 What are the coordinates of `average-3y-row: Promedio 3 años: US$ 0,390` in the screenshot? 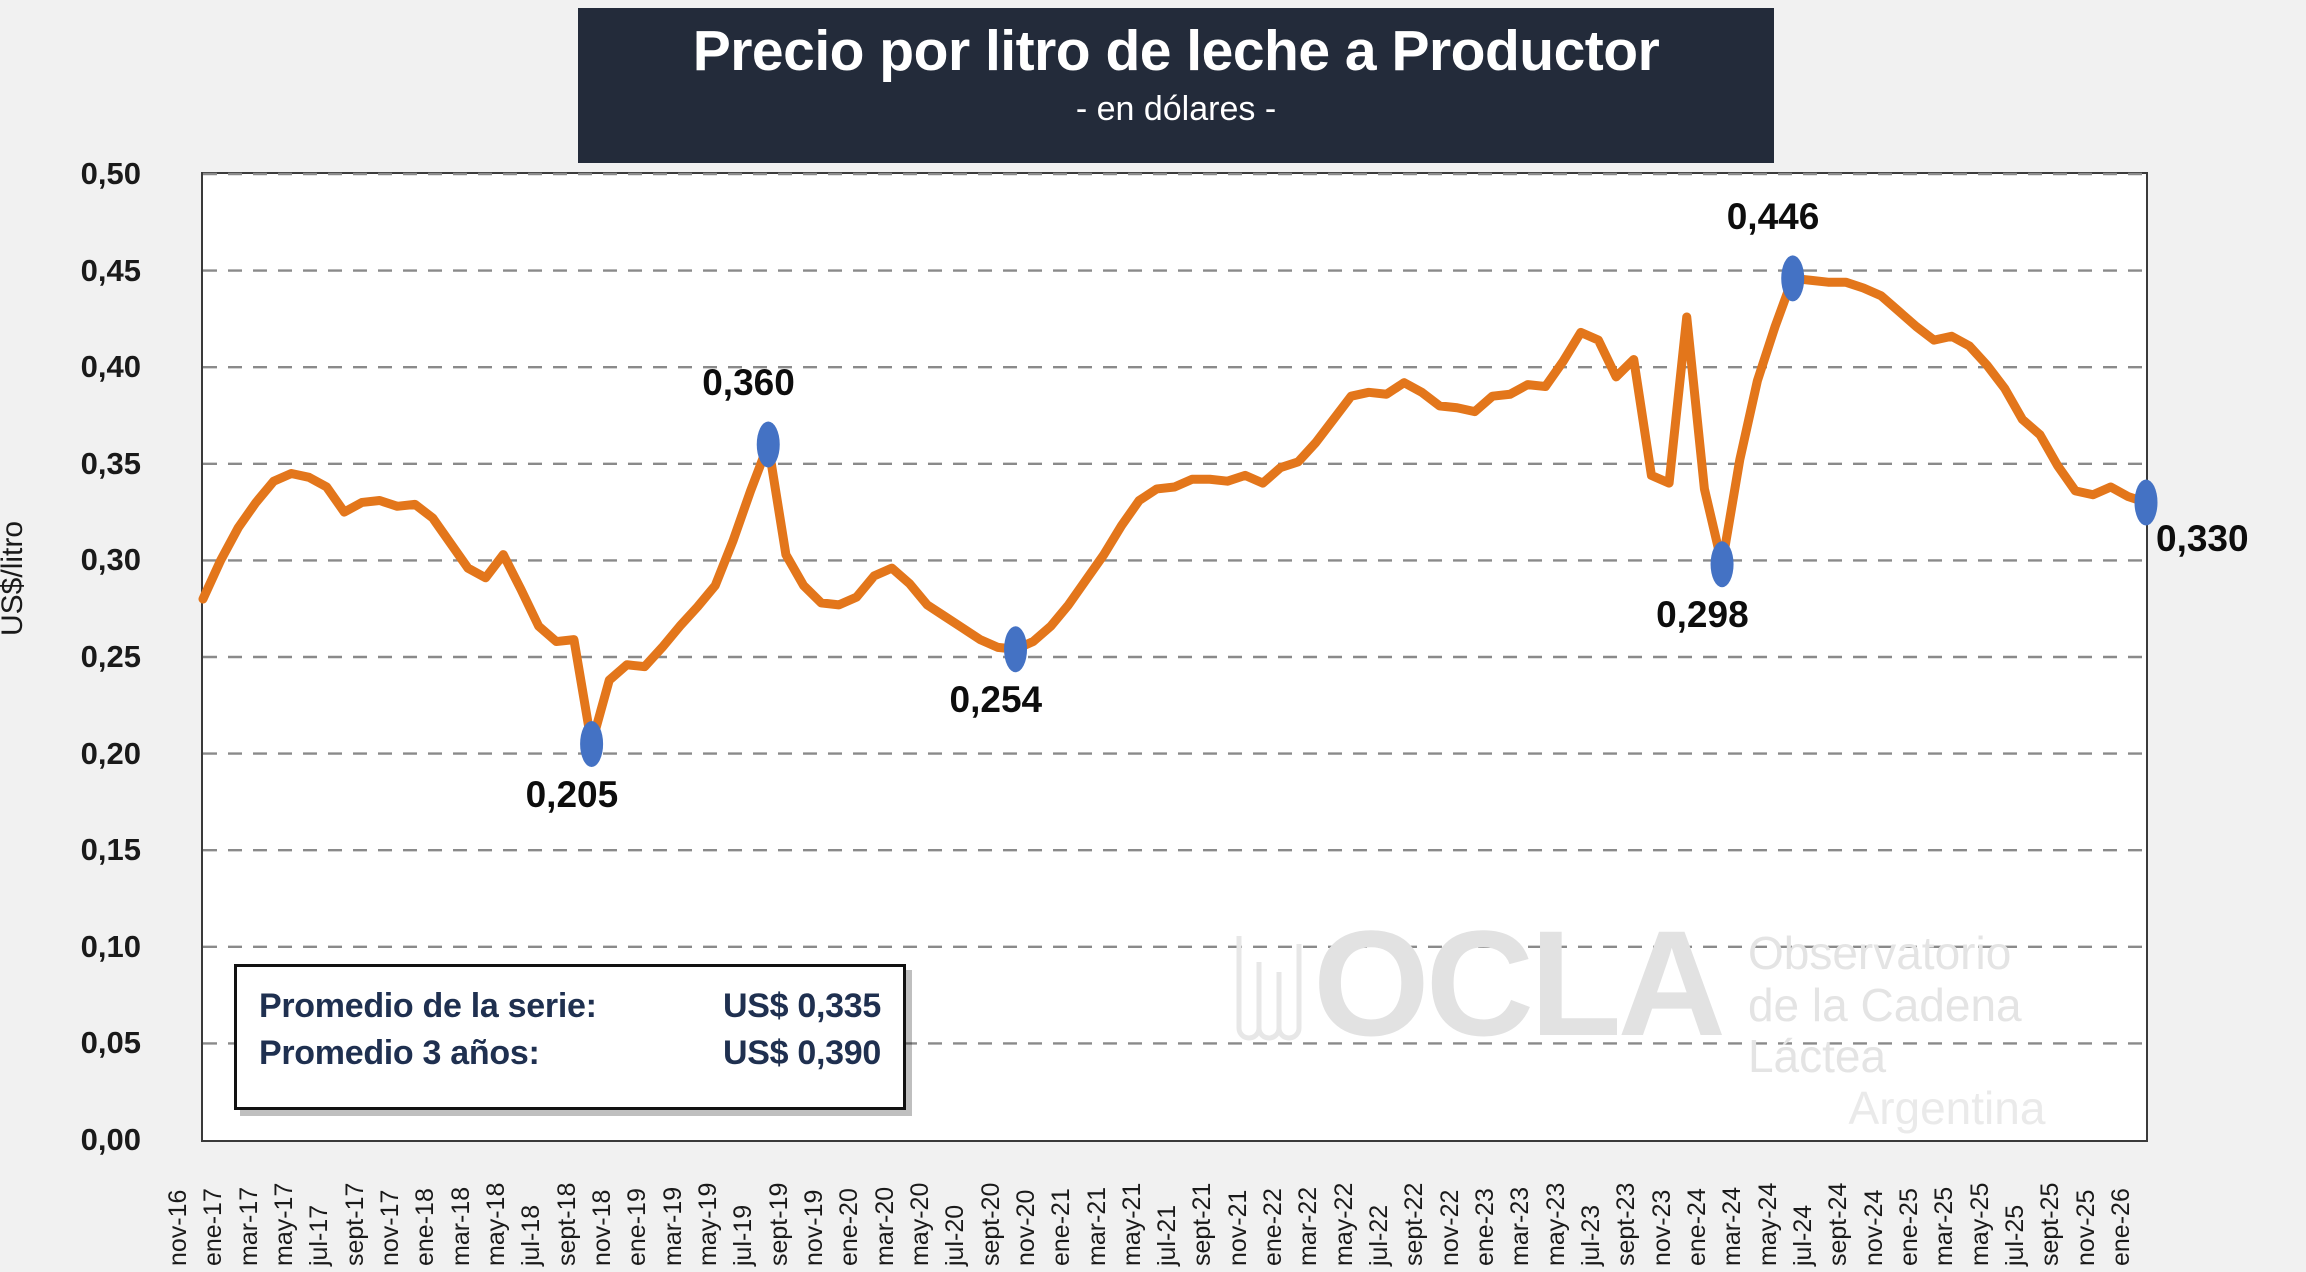 It's located at (570, 1053).